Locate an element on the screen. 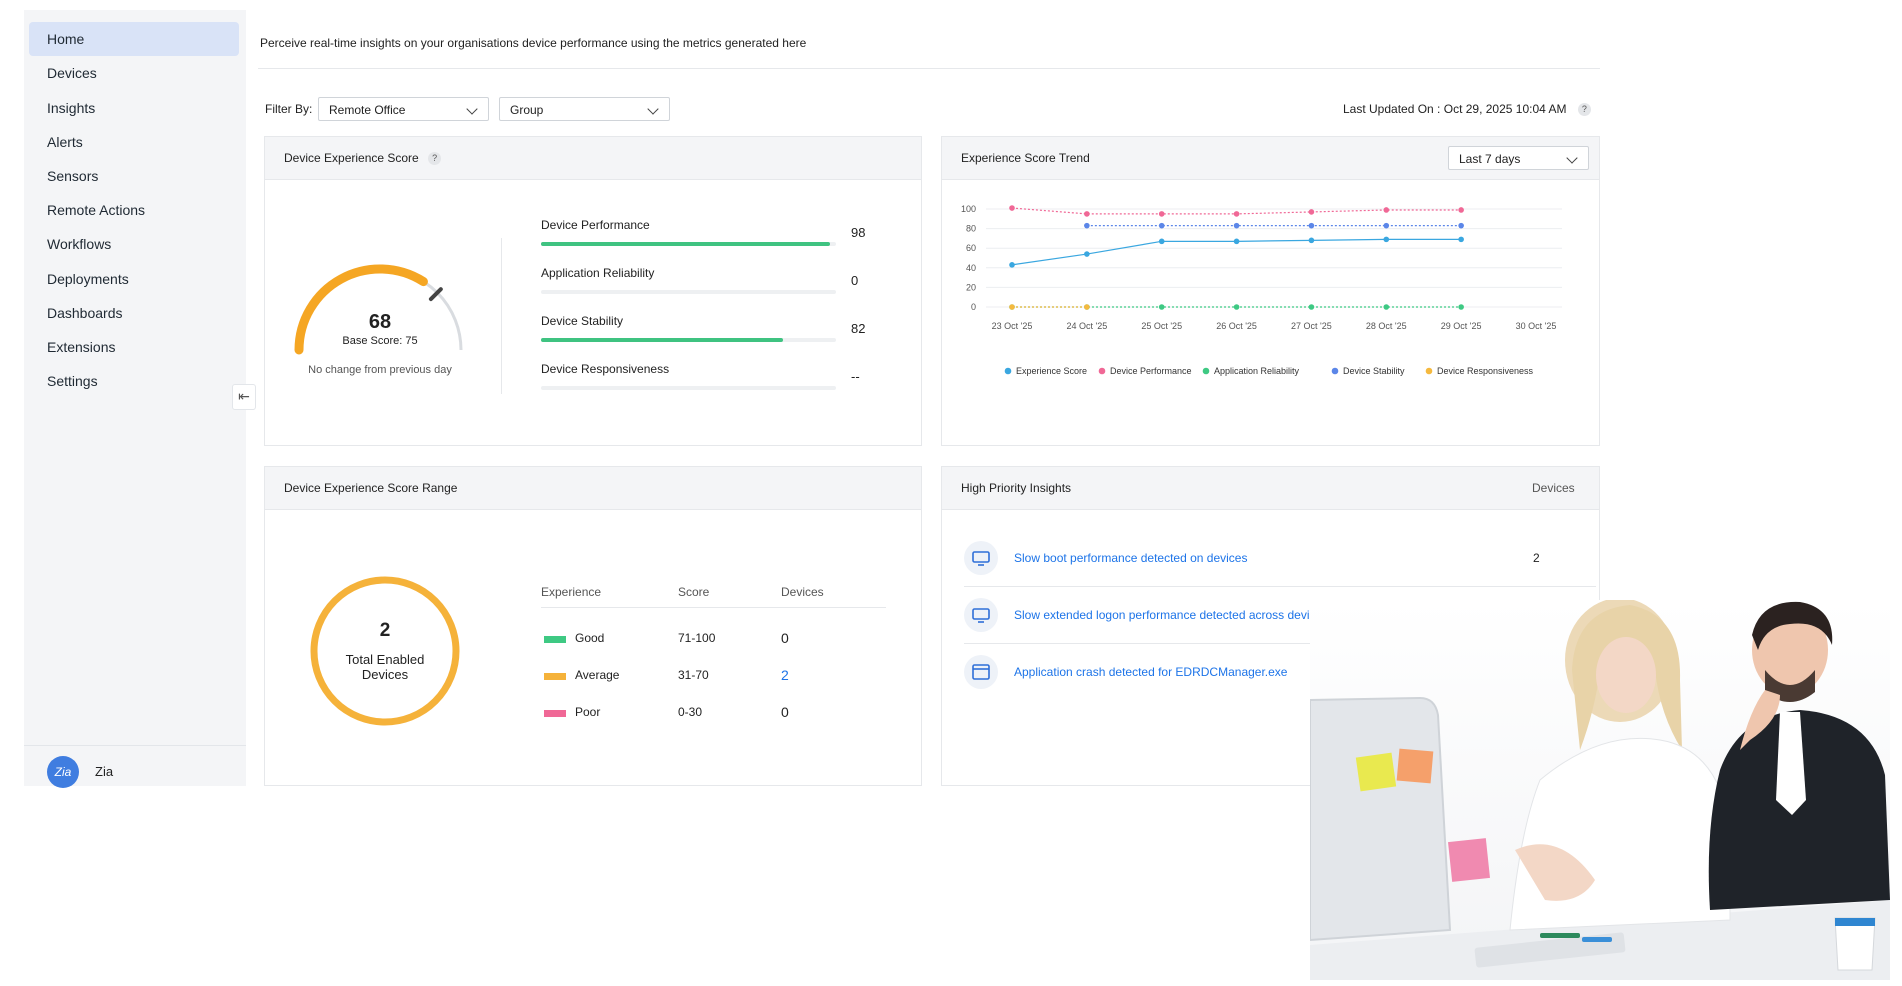 The height and width of the screenshot is (986, 1902). sidebar-item-dashboards: Dashboards is located at coordinates (85, 313).